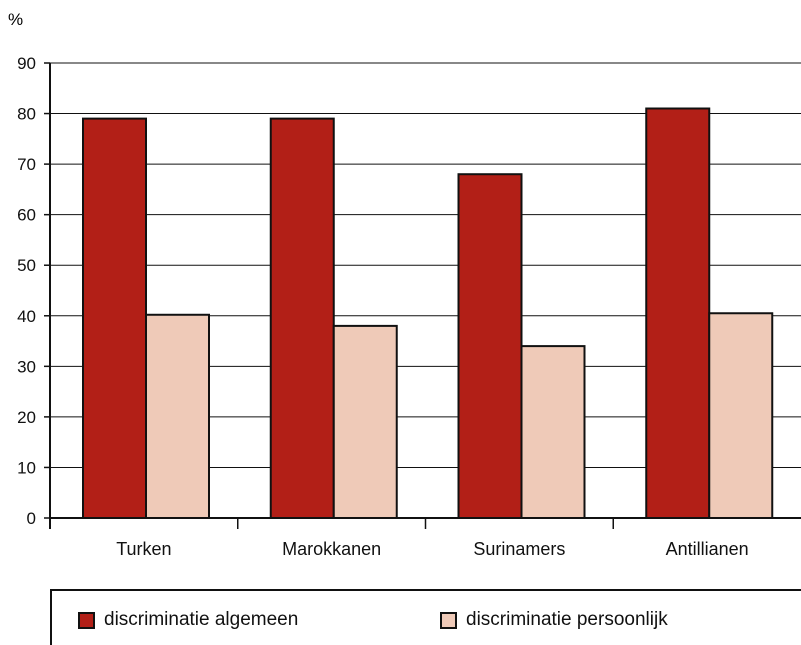 The height and width of the screenshot is (645, 801). What do you see at coordinates (553, 432) in the screenshot?
I see `bar-surinamers-persoonlijk` at bounding box center [553, 432].